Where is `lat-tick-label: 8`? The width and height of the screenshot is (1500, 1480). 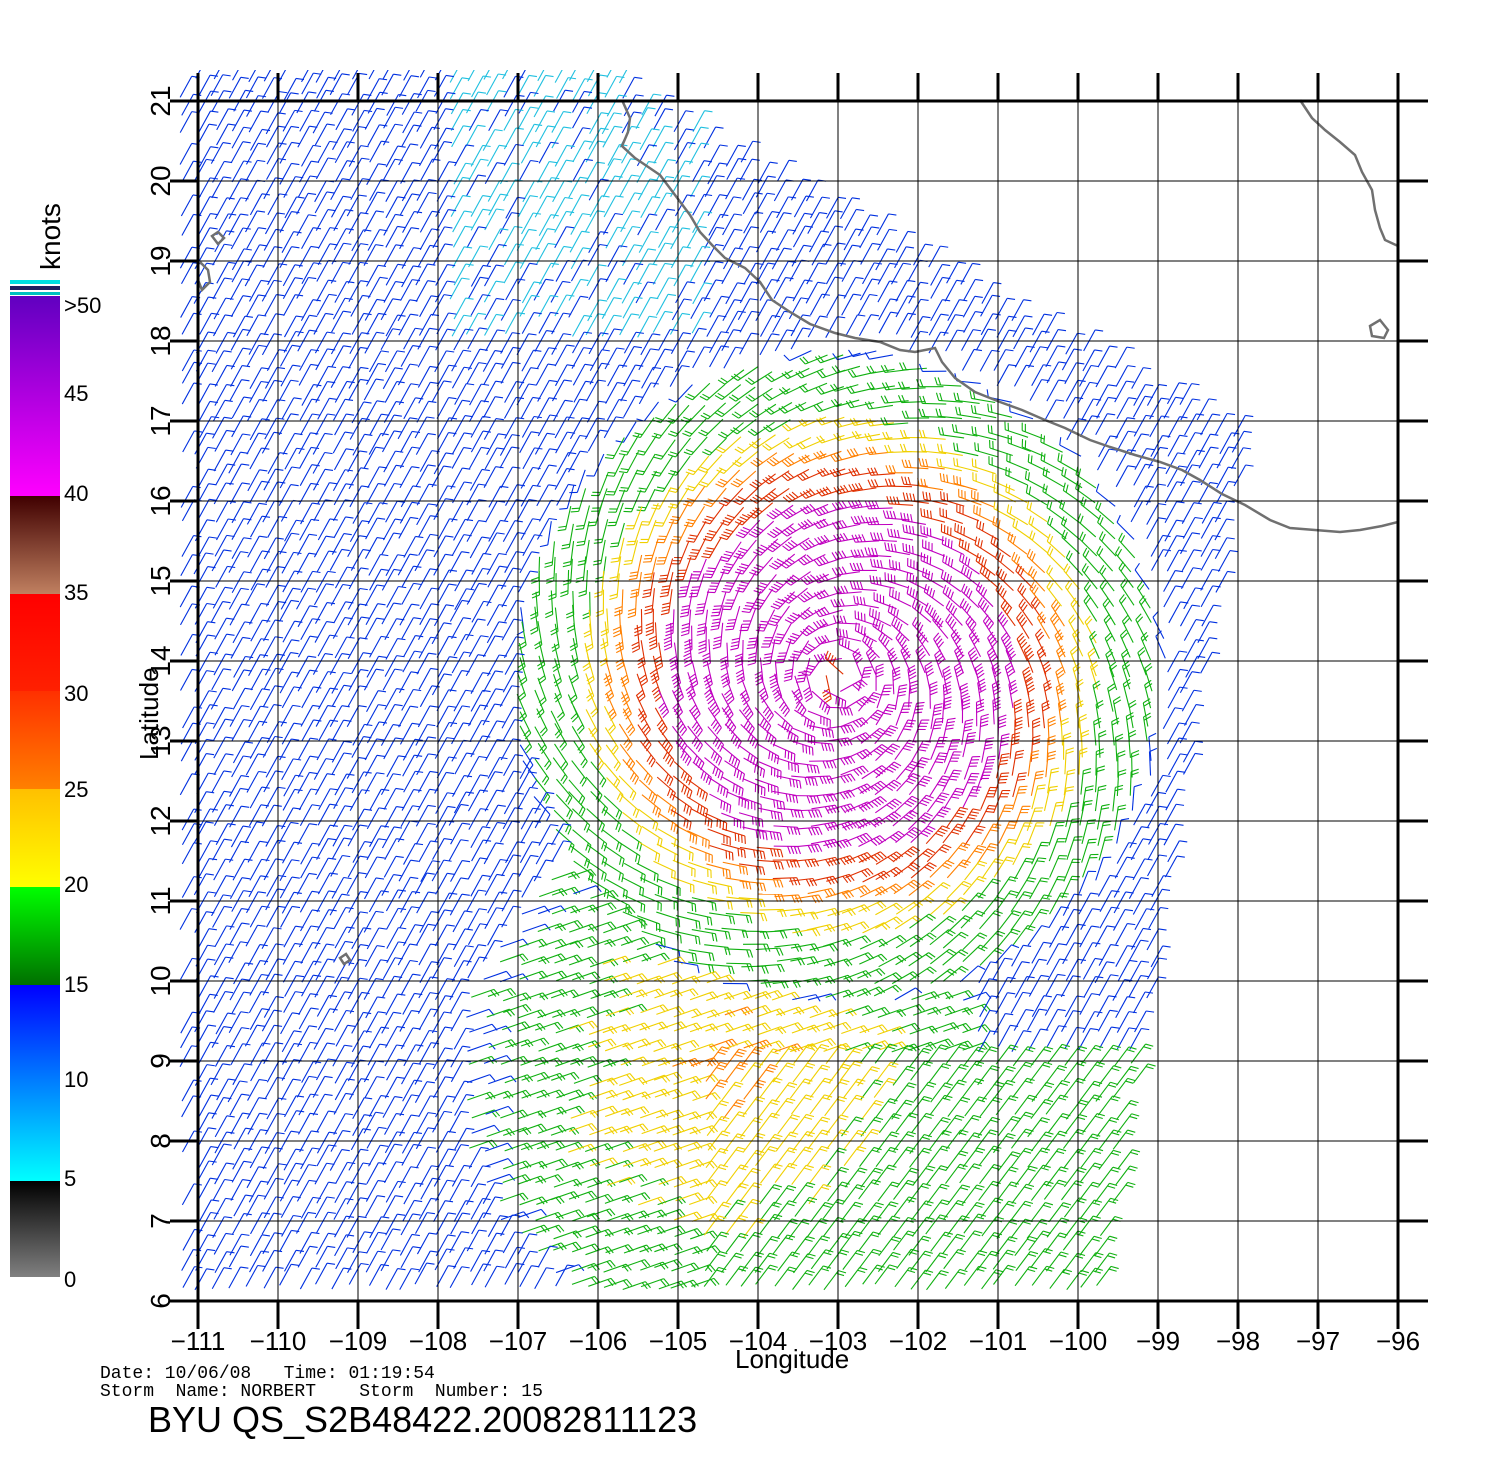 lat-tick-label: 8 is located at coordinates (160, 1141).